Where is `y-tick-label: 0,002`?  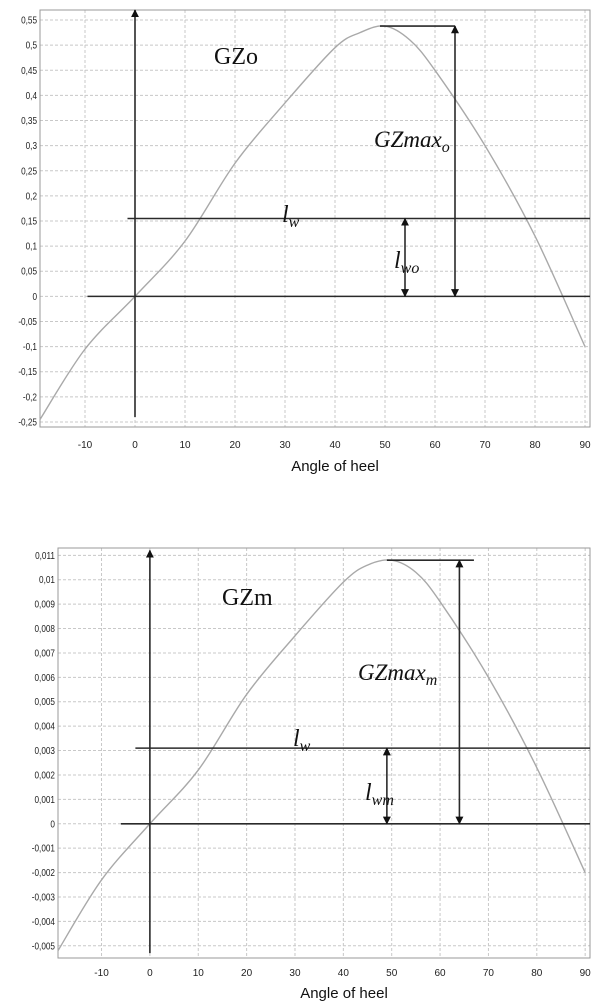
y-tick-label: 0,002 is located at coordinates (45, 775).